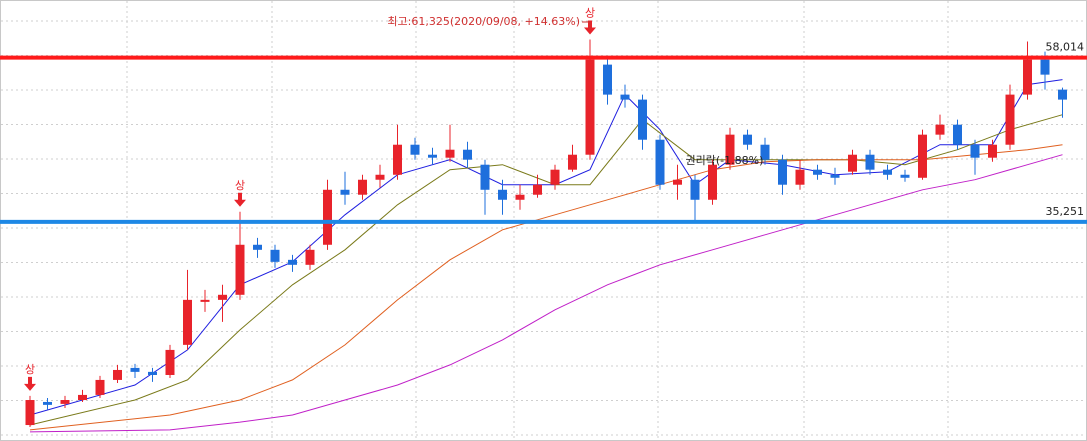 This screenshot has height=441, width=1087. Describe the element at coordinates (586, 25) in the screenshot. I see `high-note-bracket` at that location.